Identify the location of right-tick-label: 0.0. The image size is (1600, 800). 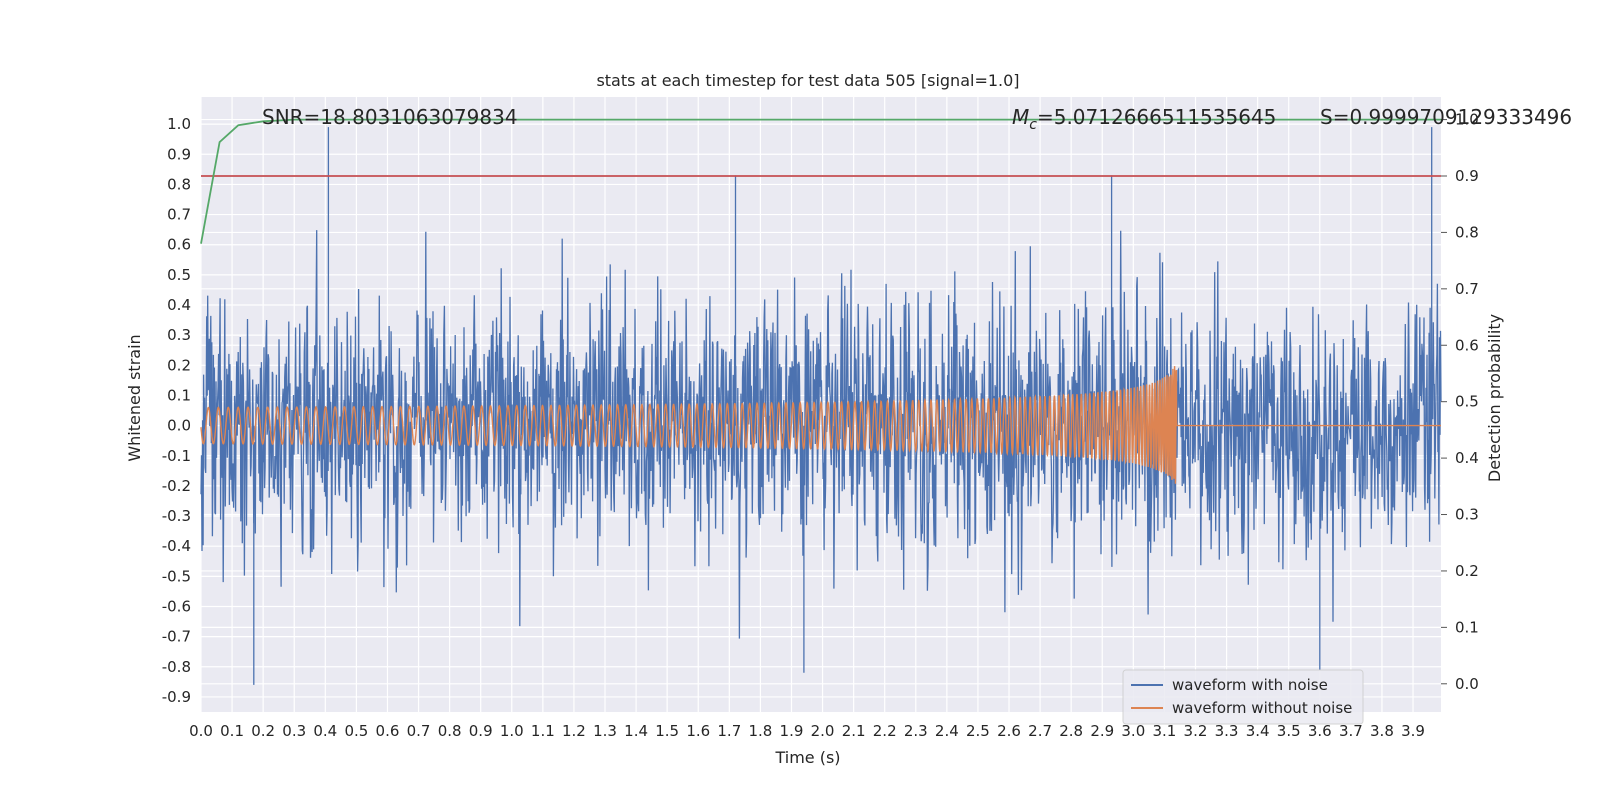
(1467, 684).